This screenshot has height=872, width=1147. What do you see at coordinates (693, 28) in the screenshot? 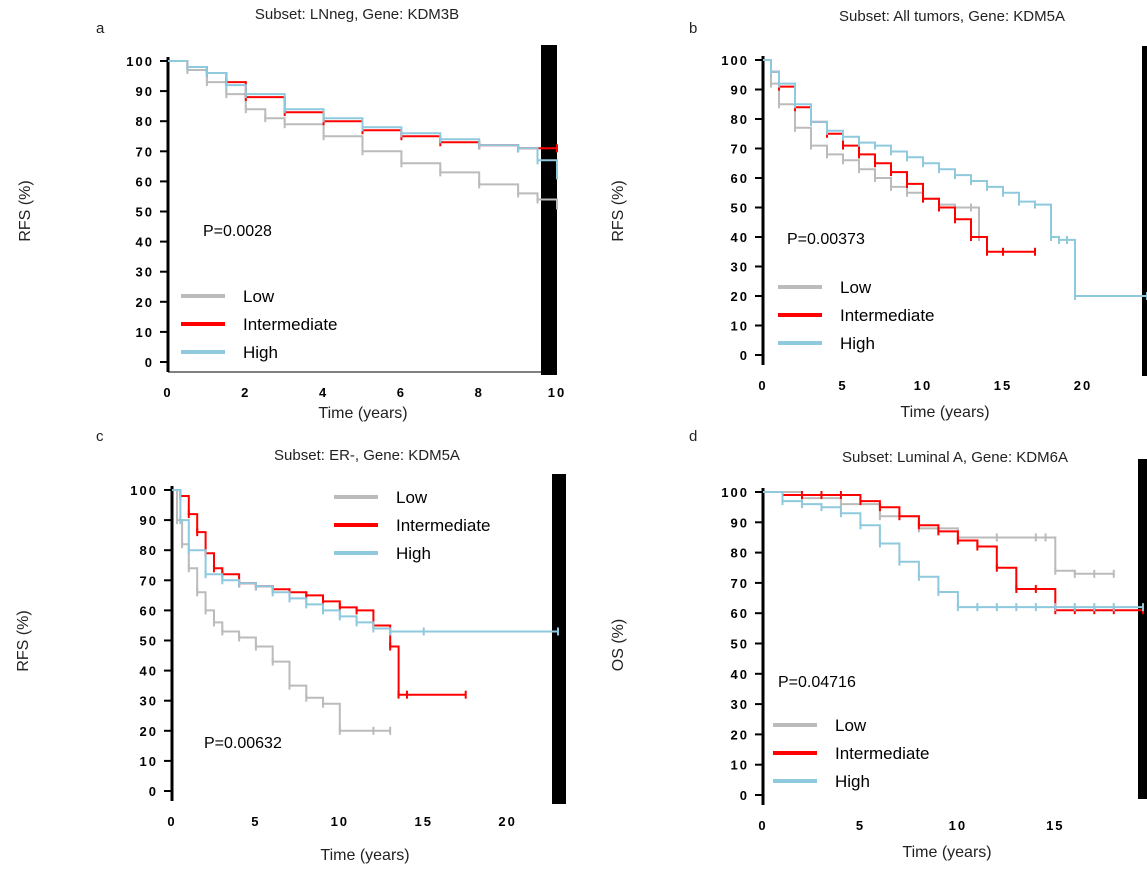
I see `panel-letter: b` at bounding box center [693, 28].